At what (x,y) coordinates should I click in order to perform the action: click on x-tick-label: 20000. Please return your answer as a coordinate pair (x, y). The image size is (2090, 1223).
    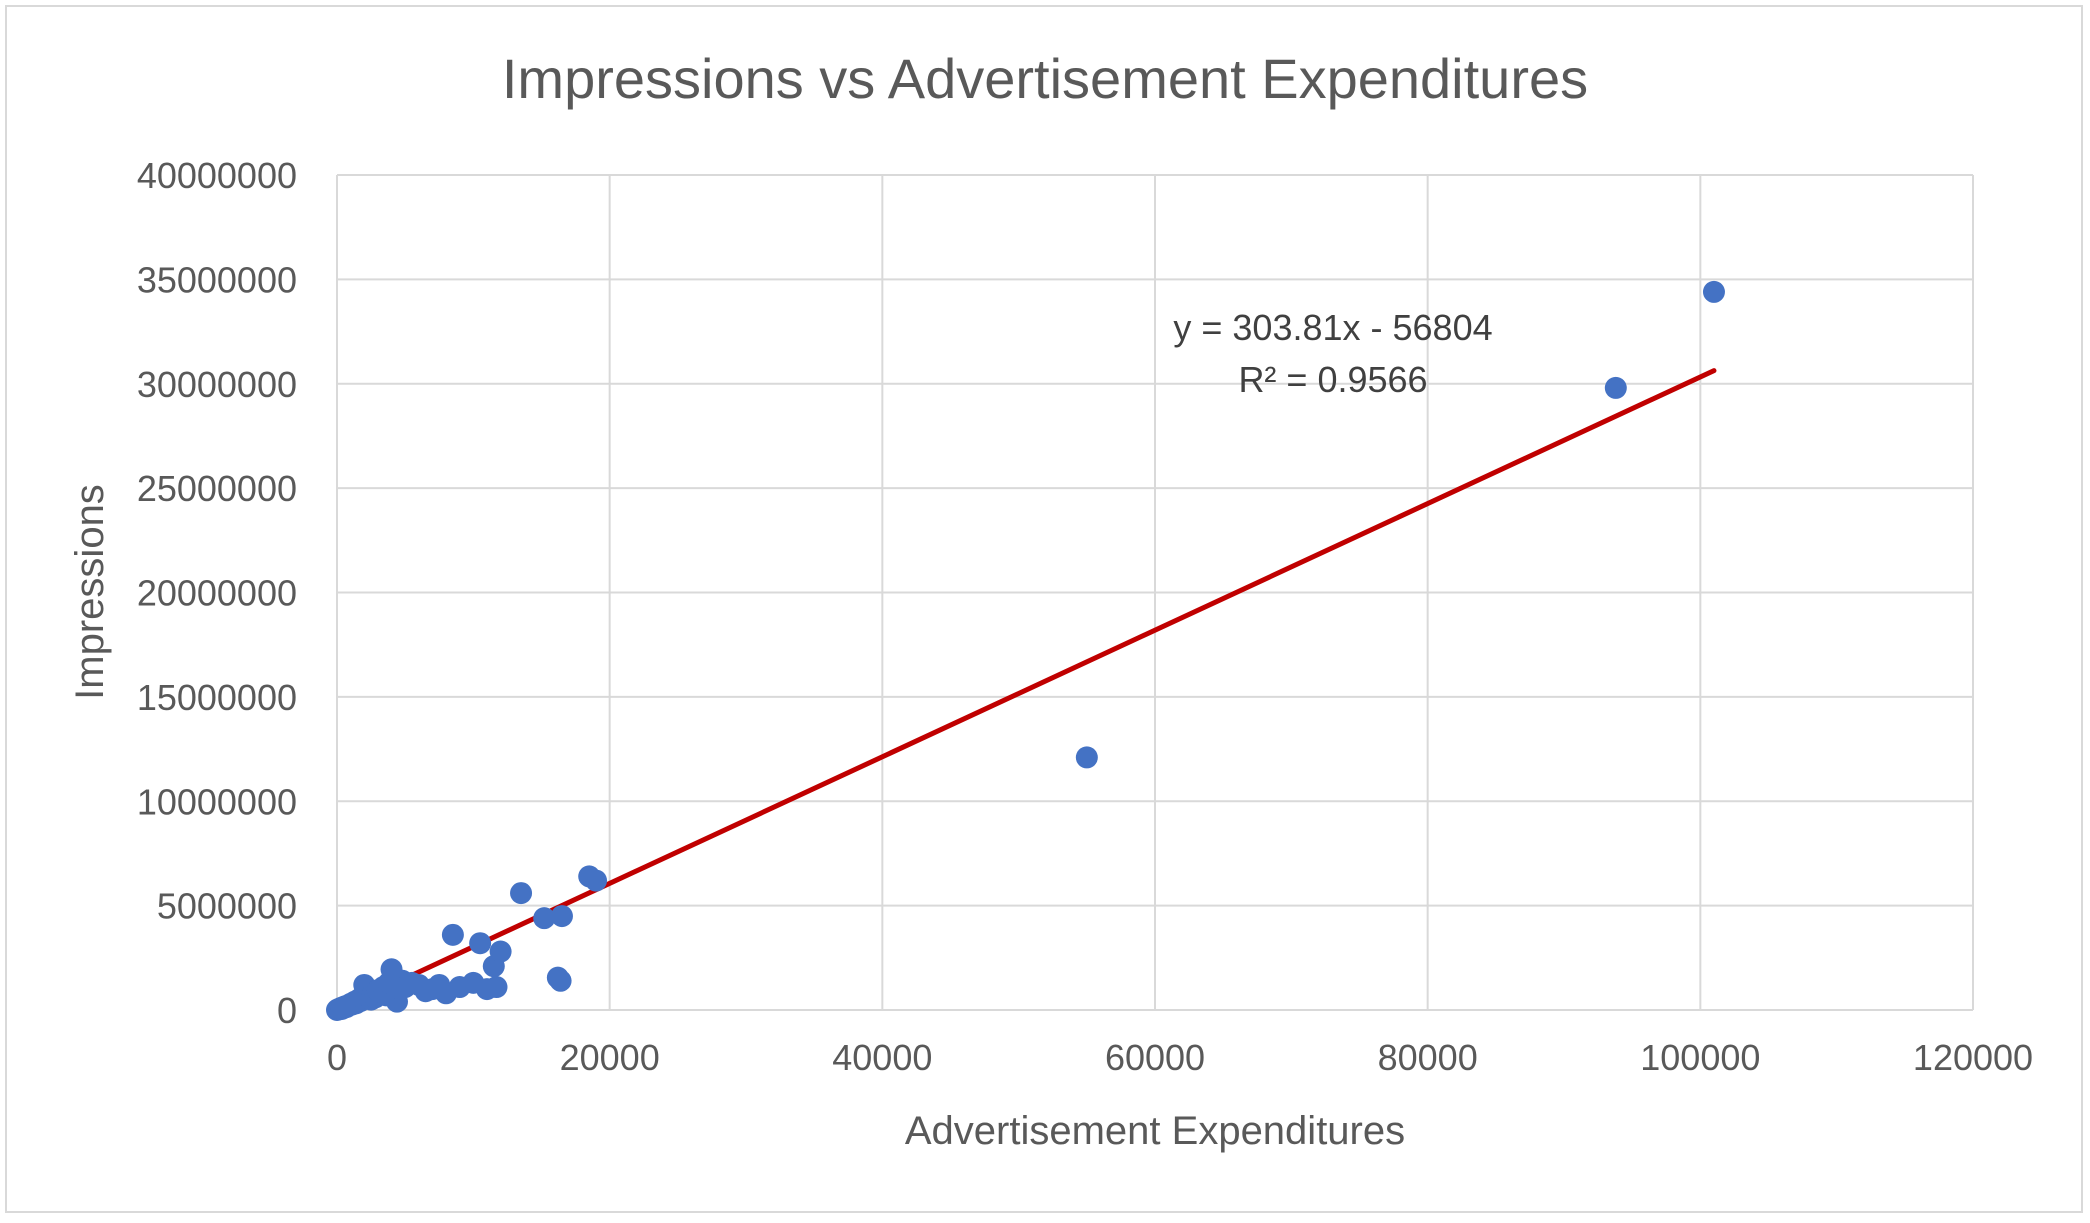
    Looking at the image, I should click on (610, 1057).